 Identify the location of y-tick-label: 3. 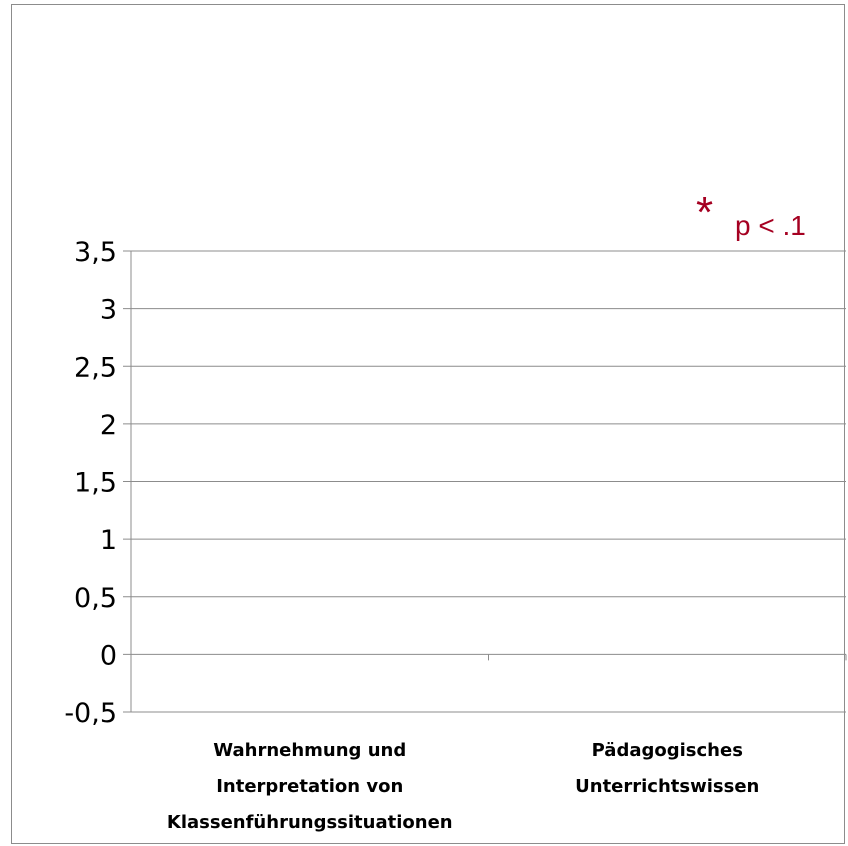
(108, 310).